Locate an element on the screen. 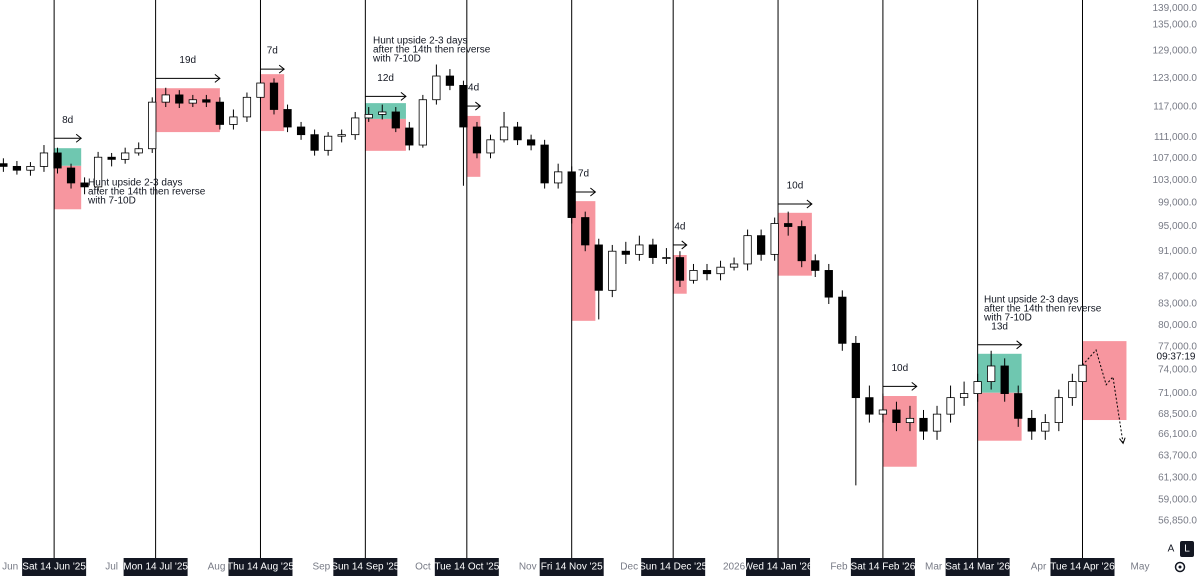  date-label: Thu 14 Aug '25 is located at coordinates (260, 567).